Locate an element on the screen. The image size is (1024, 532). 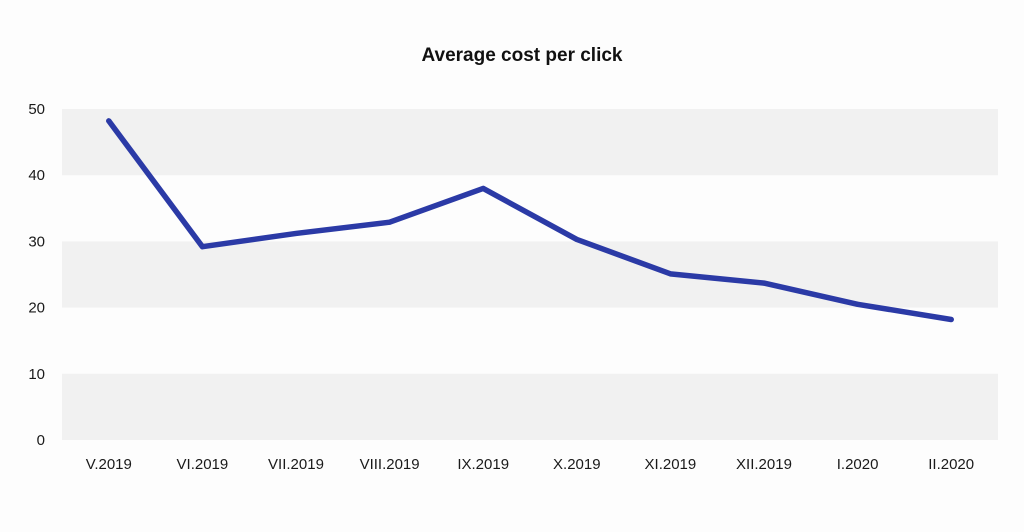
x-tick-label: I.2020 is located at coordinates (858, 464).